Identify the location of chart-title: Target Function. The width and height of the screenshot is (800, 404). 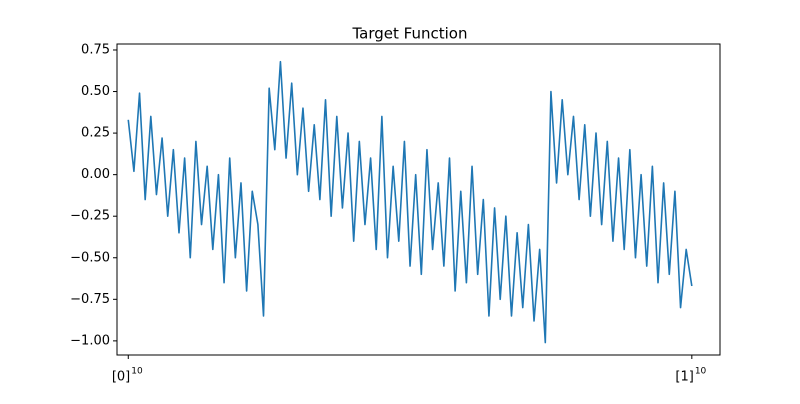
(410, 34).